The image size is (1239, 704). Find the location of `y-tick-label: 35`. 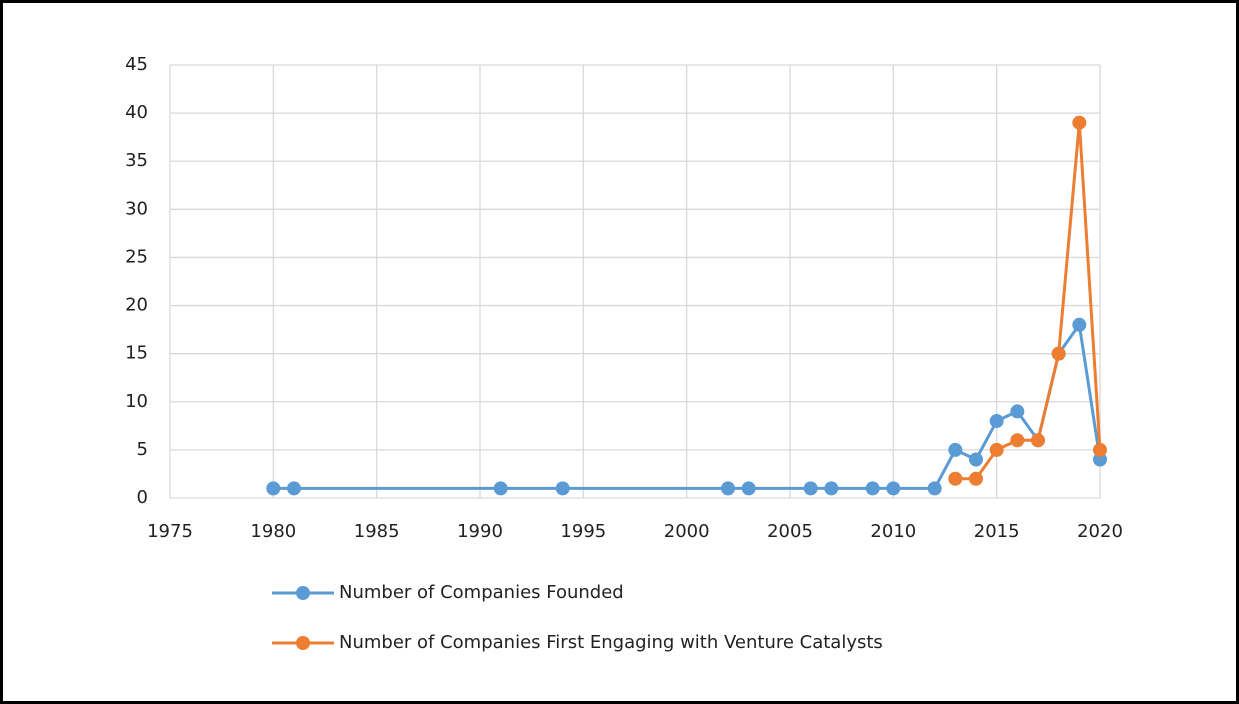

y-tick-label: 35 is located at coordinates (136, 160).